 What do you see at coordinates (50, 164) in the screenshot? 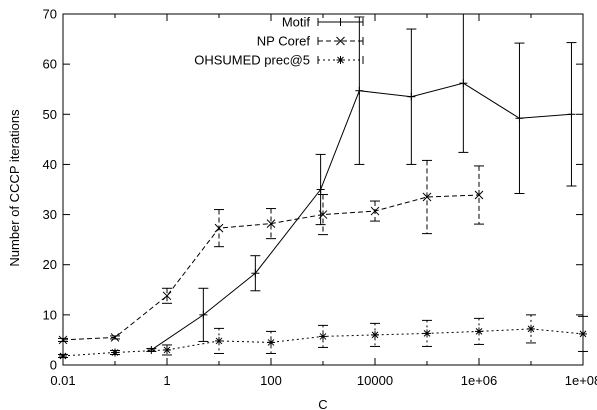
I see `y-tick-label: 40` at bounding box center [50, 164].